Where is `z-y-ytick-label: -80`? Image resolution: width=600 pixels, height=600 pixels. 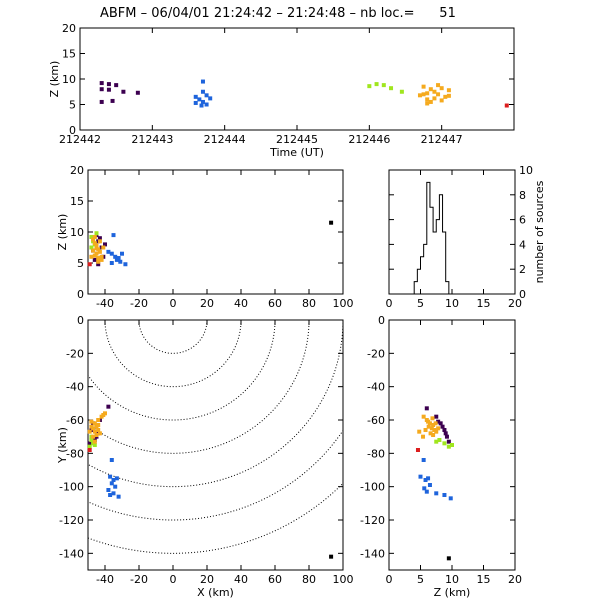
z-y-ytick-label: -80 is located at coordinates (376, 453).